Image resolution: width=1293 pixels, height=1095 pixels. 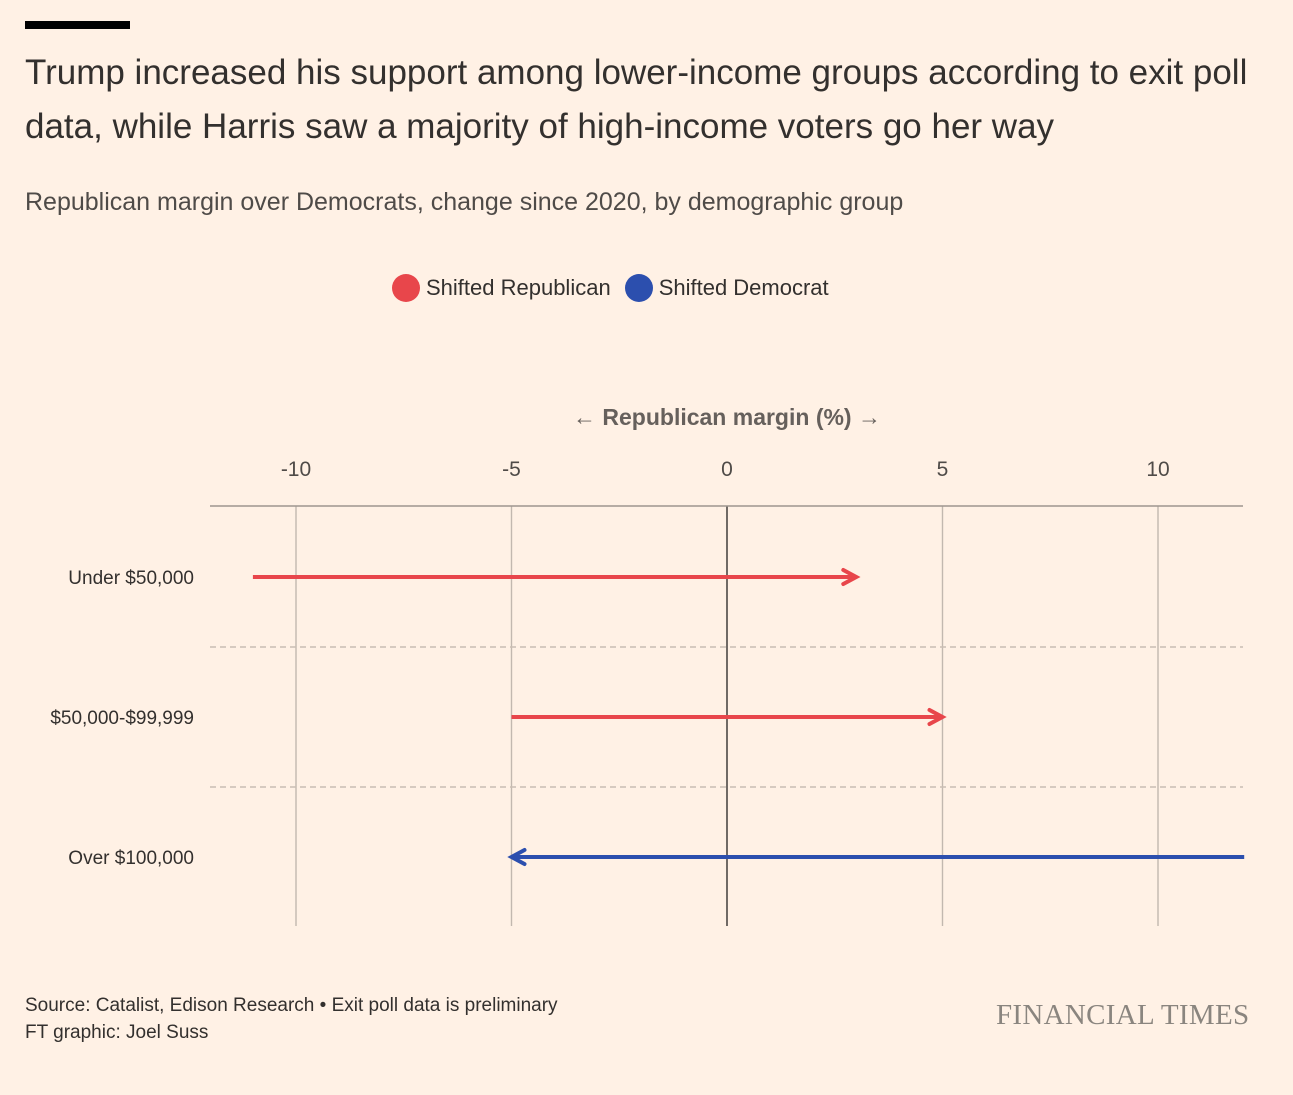 I want to click on x-tick-label: 5, so click(x=943, y=469).